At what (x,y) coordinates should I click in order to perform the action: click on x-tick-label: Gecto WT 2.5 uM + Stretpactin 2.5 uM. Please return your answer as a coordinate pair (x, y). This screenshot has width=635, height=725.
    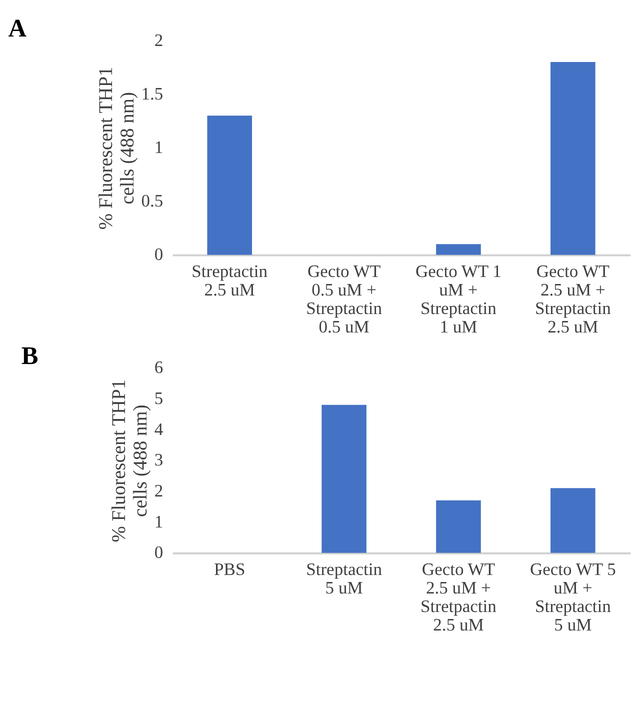
    Looking at the image, I should click on (458, 596).